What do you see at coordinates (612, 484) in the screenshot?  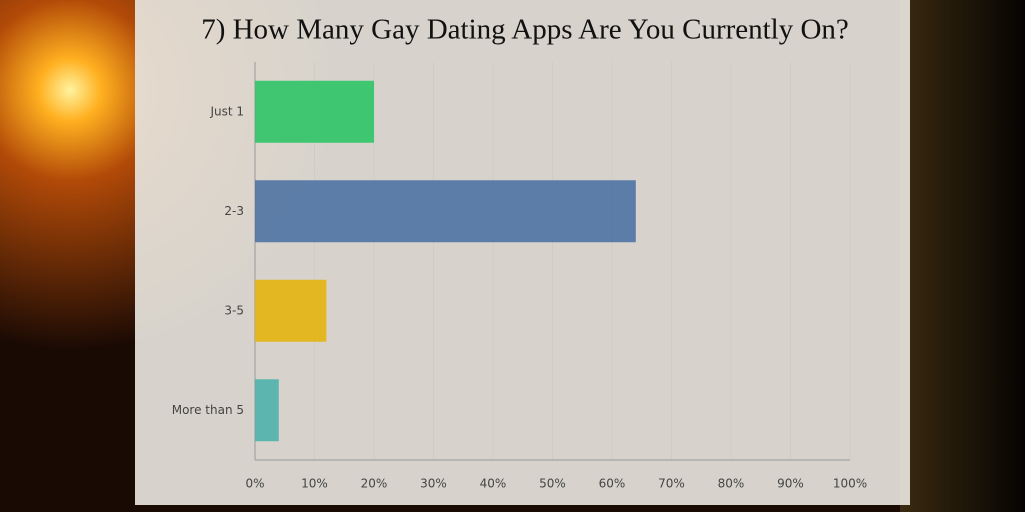 I see `x-tick-label: 60%` at bounding box center [612, 484].